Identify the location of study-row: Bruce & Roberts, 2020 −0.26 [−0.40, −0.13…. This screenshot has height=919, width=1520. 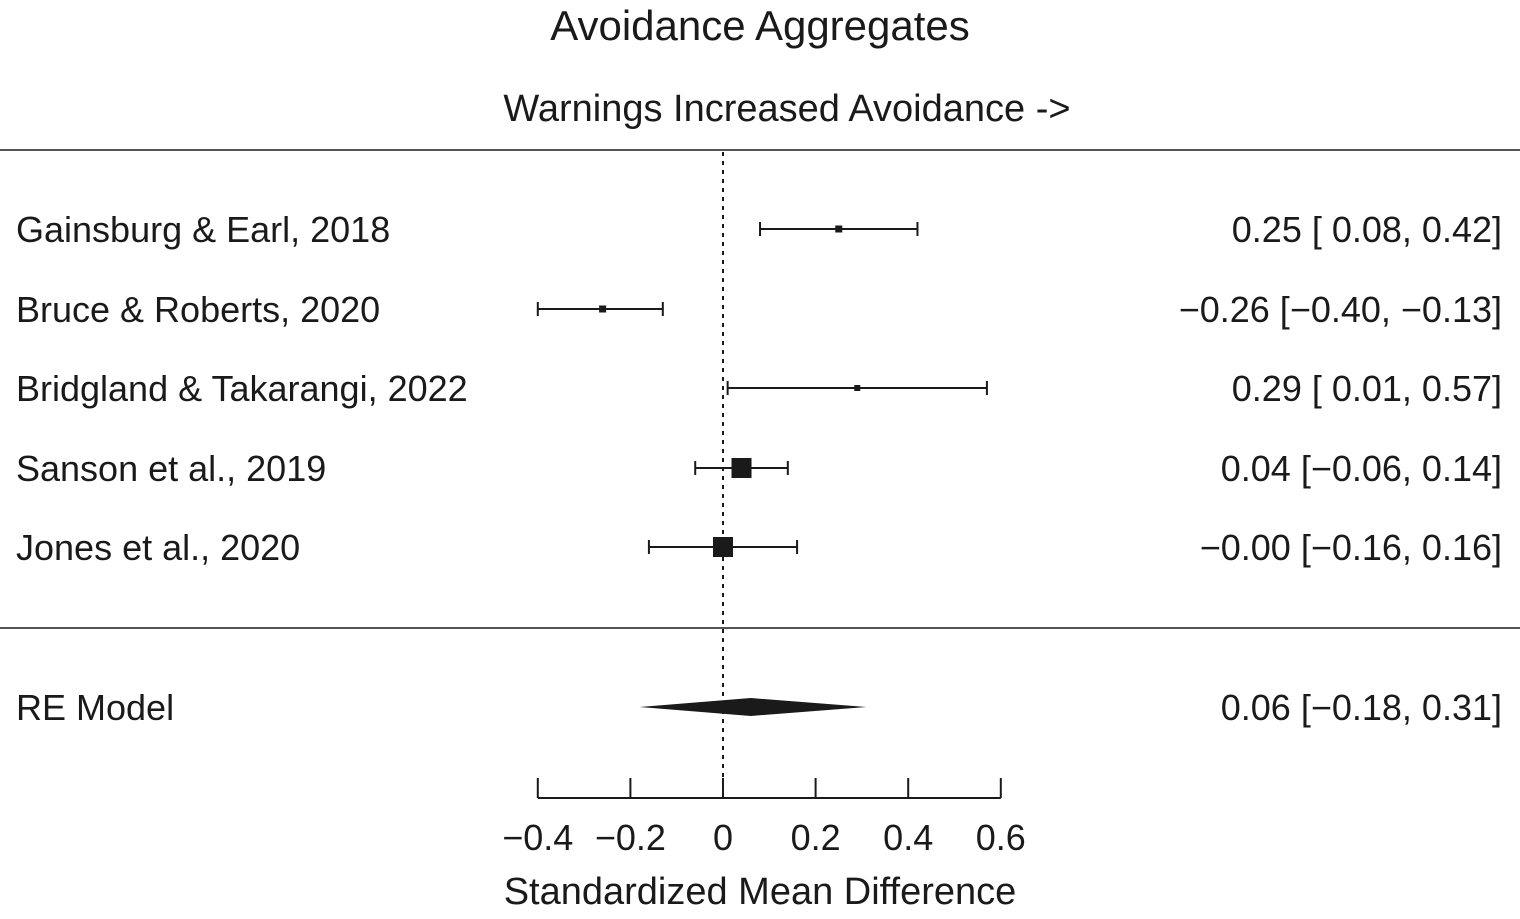
(759, 309).